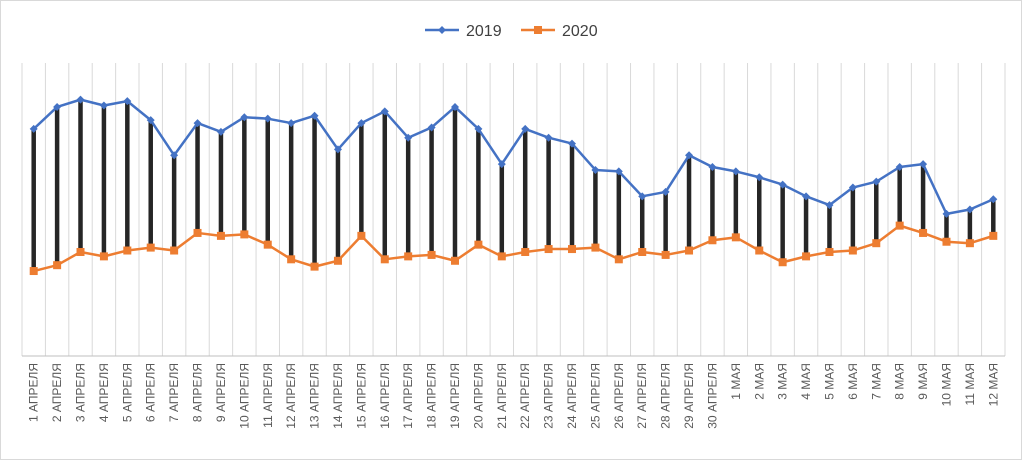 This screenshot has width=1024, height=462. What do you see at coordinates (463, 31) in the screenshot?
I see `legend-entry-2019: 2019` at bounding box center [463, 31].